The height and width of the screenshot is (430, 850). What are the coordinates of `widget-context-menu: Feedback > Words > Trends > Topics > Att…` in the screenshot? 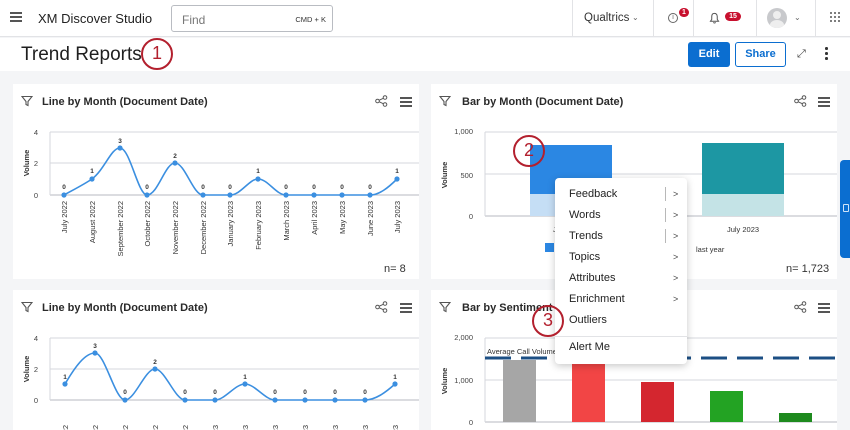 It's located at (621, 271).